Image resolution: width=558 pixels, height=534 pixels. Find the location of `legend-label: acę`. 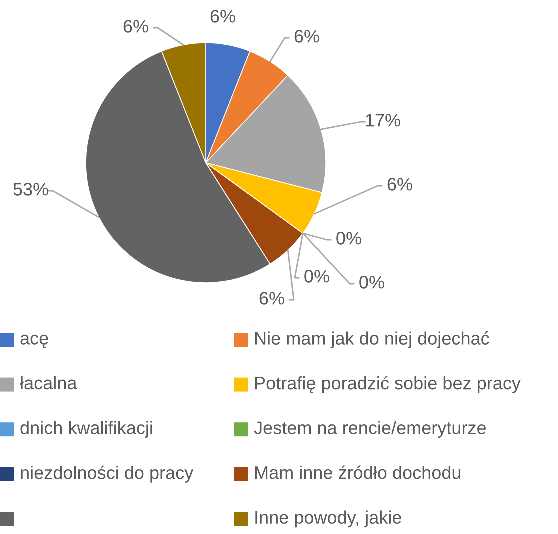

legend-label: acę is located at coordinates (34, 341).